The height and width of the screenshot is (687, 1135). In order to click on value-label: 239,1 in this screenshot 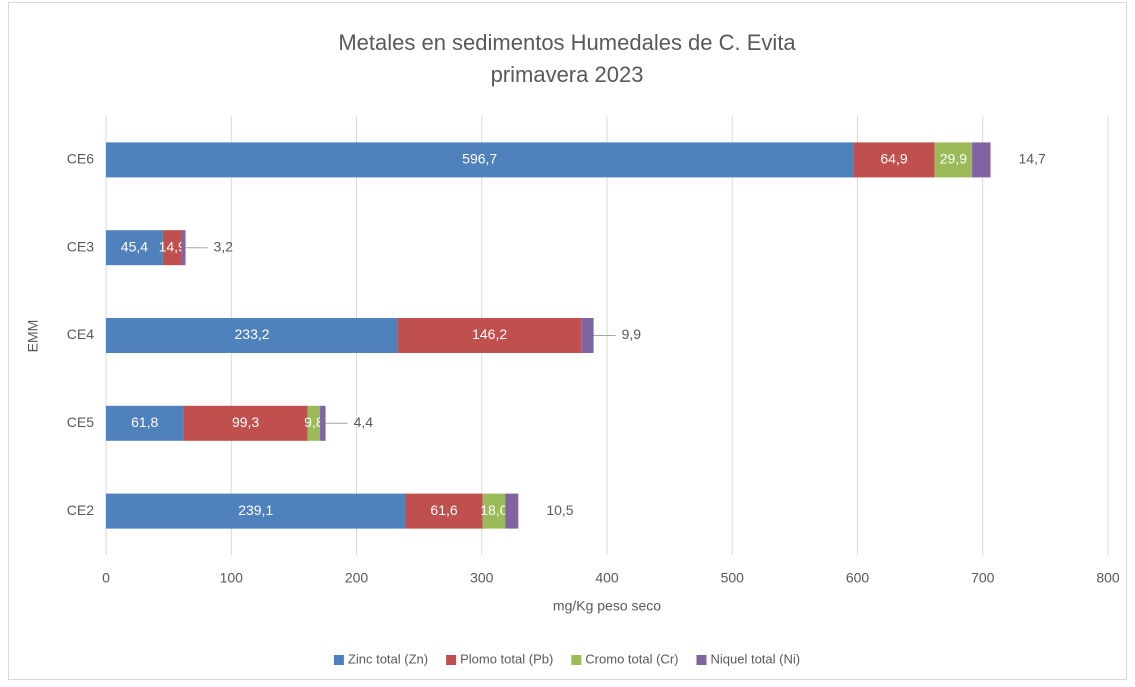, I will do `click(255, 510)`.